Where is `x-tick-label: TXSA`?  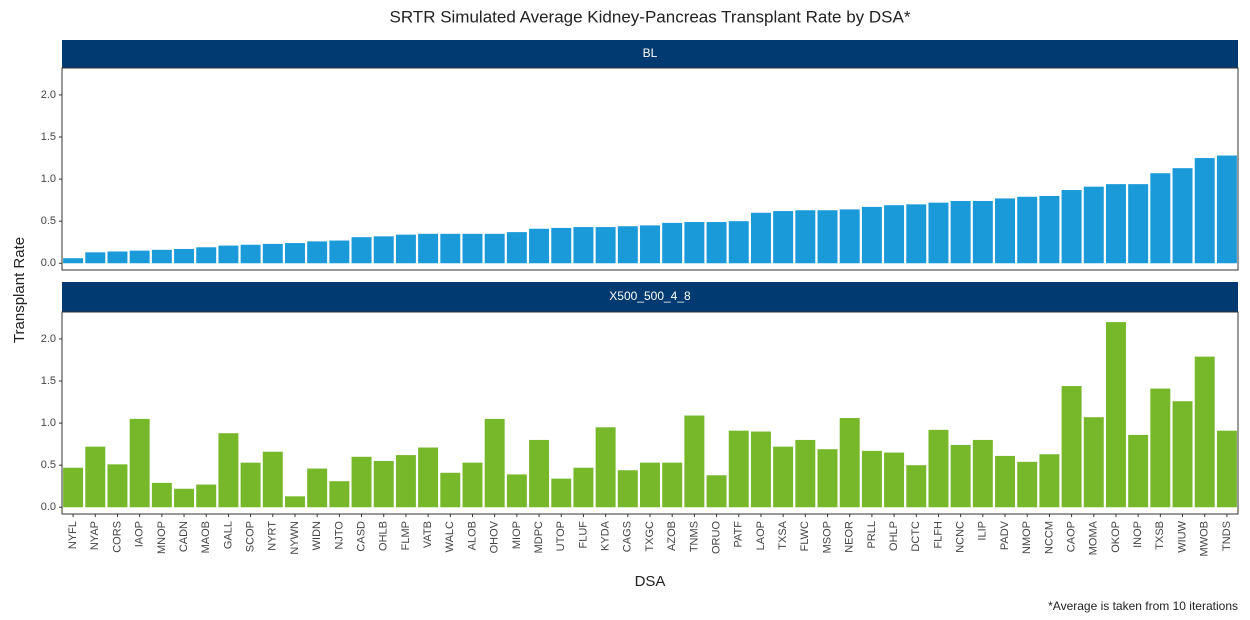 x-tick-label: TXSA is located at coordinates (783, 534).